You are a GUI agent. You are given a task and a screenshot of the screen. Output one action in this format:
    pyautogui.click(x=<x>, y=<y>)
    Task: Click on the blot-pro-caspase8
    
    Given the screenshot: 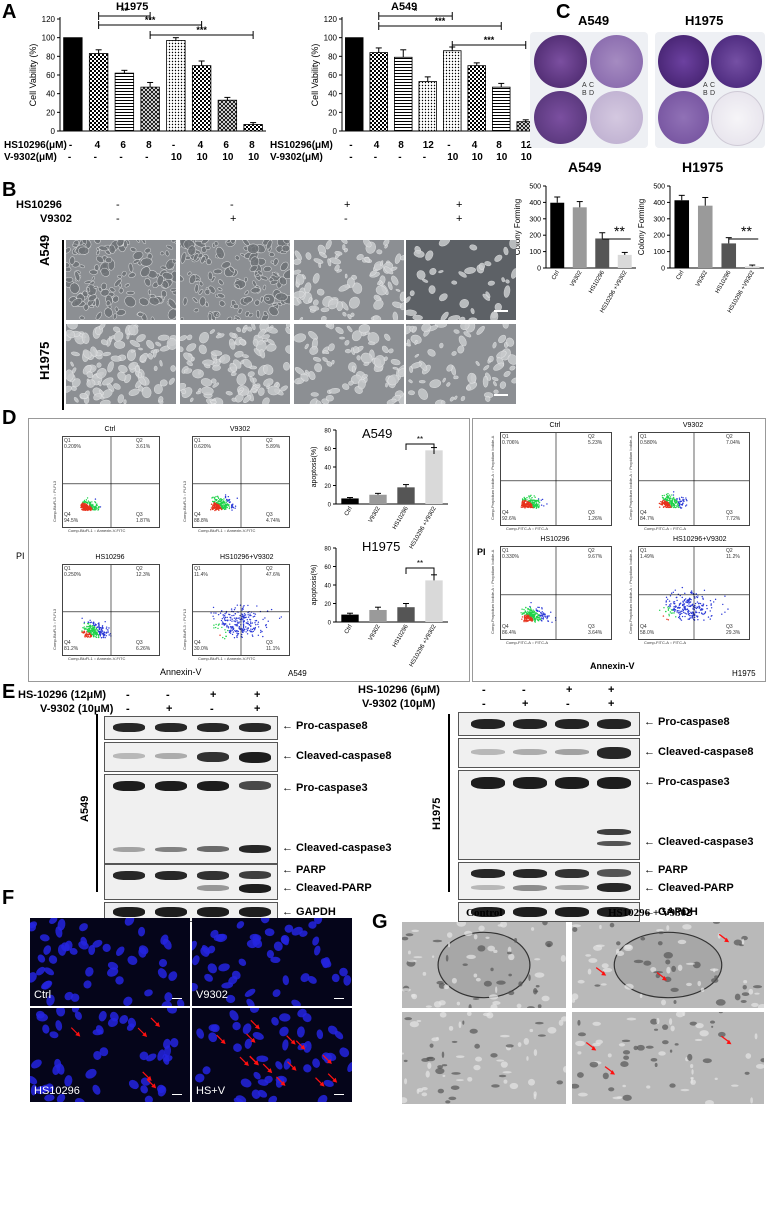 What is the action you would take?
    pyautogui.click(x=191, y=728)
    